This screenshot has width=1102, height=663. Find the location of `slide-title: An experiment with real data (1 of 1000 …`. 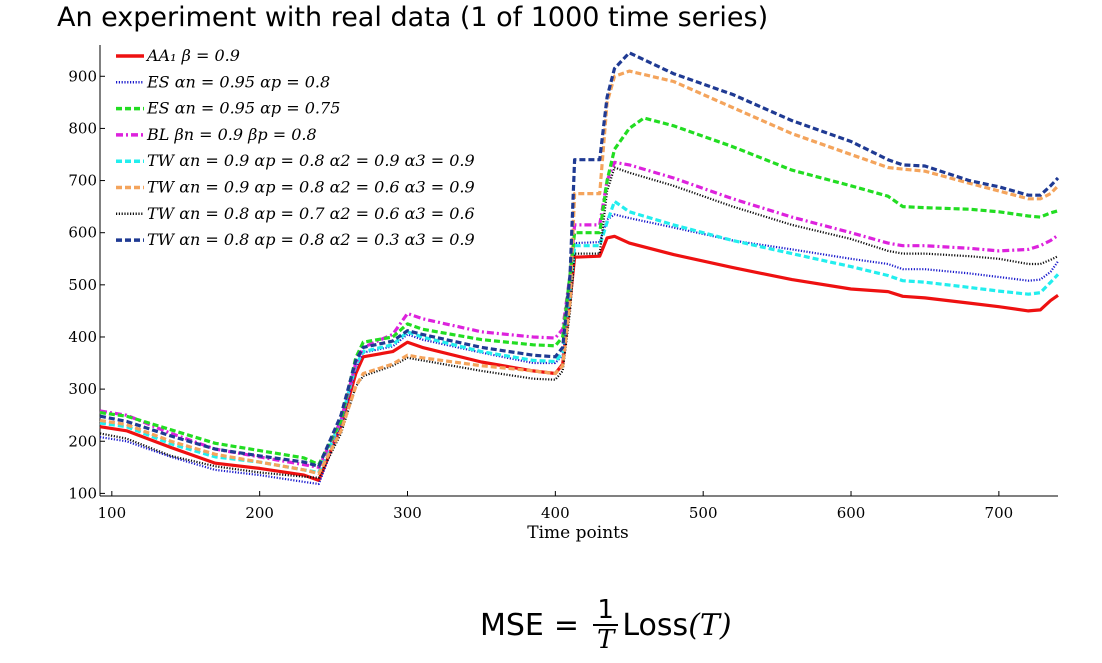

slide-title: An experiment with real data (1 of 1000 … is located at coordinates (413, 17).